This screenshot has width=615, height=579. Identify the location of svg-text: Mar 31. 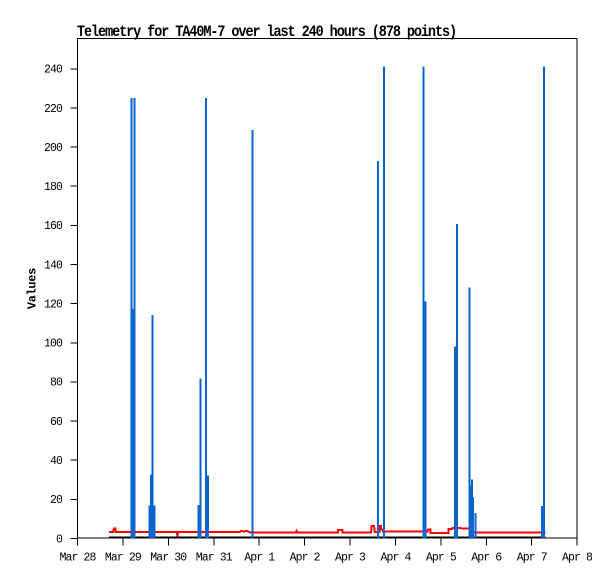
(214, 557).